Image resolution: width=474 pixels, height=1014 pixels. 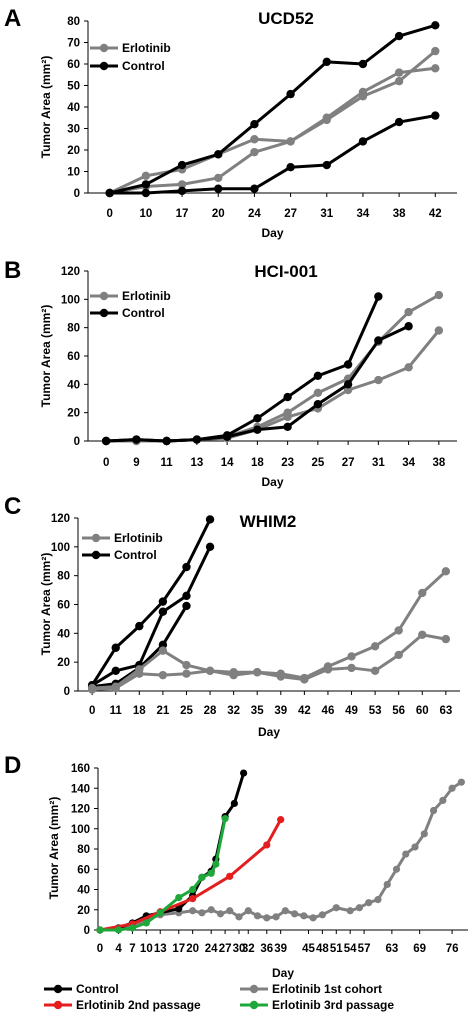 What do you see at coordinates (287, 463) in the screenshot?
I see `x-tick-label: 23` at bounding box center [287, 463].